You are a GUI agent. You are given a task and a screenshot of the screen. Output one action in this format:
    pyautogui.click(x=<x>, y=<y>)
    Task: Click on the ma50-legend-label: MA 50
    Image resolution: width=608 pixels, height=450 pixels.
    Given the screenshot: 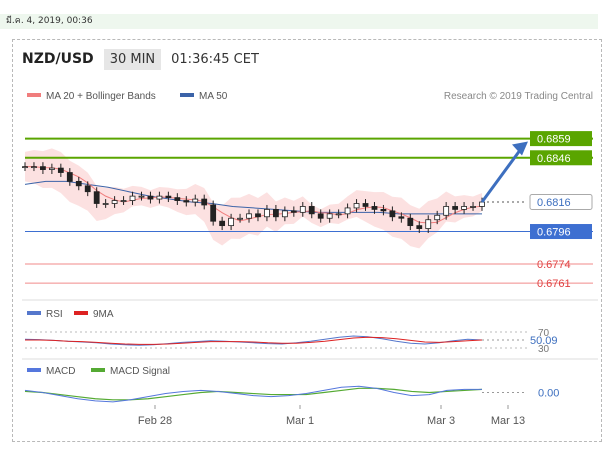 What is the action you would take?
    pyautogui.click(x=213, y=96)
    